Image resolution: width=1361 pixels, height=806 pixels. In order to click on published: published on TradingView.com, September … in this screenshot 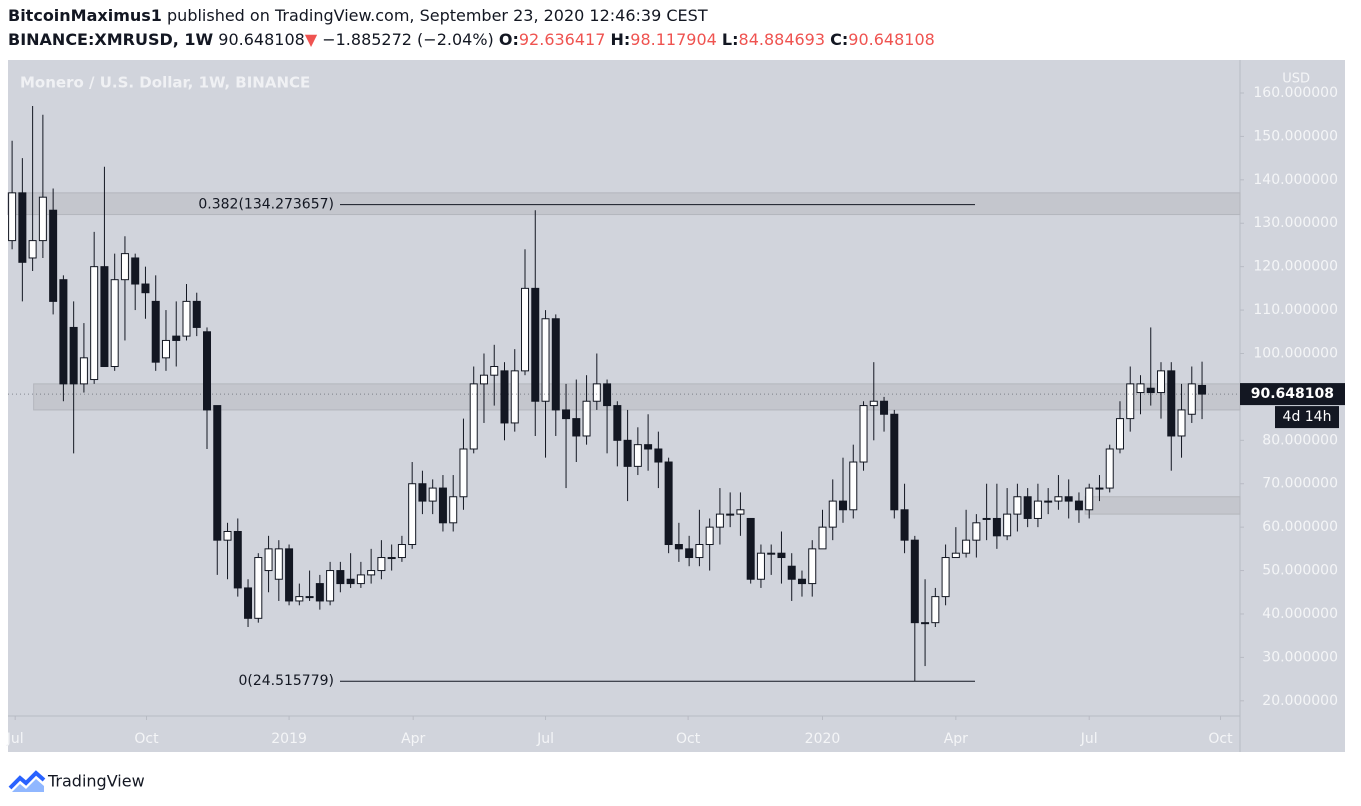, I will do `click(437, 15)`.